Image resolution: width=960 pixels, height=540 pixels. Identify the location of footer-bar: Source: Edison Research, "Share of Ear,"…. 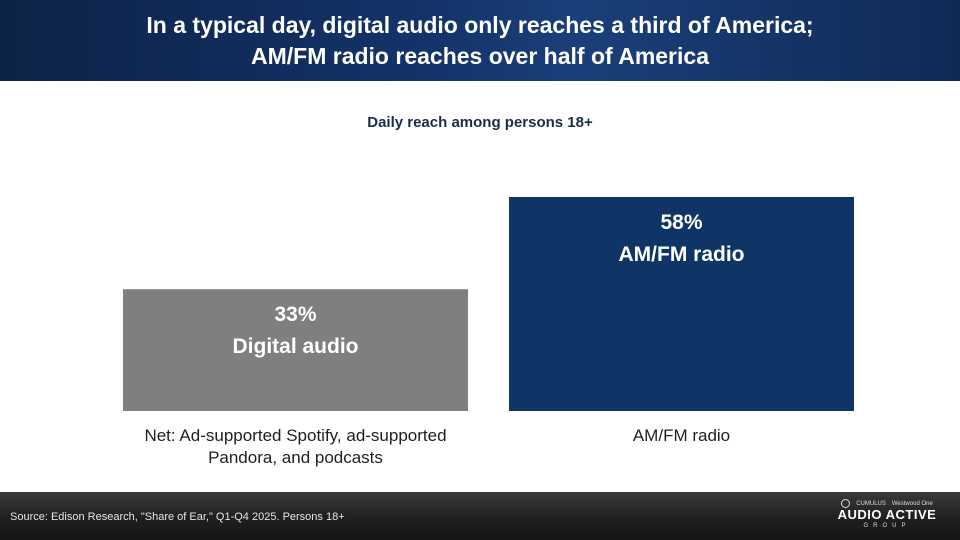
(480, 516).